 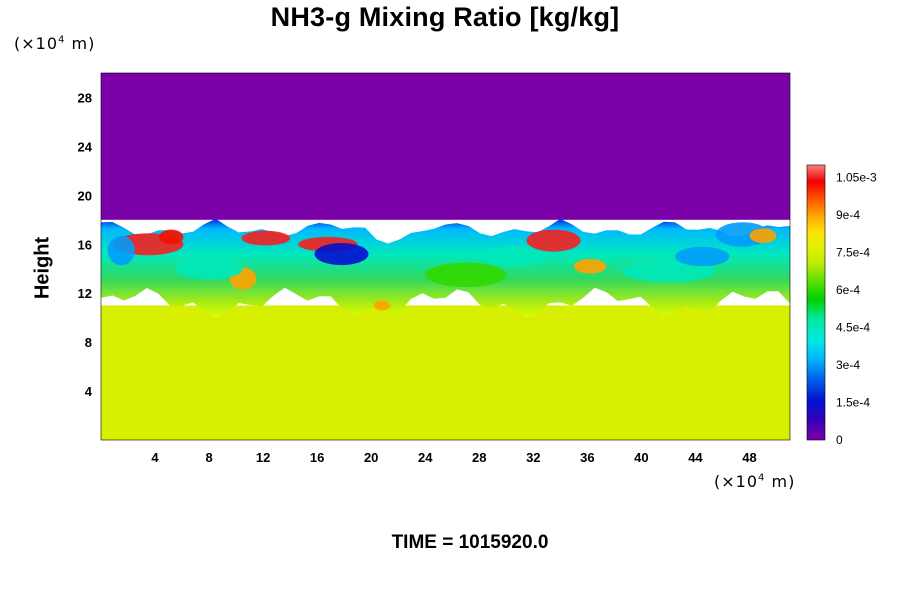 What do you see at coordinates (816, 302) in the screenshot?
I see `colorbar` at bounding box center [816, 302].